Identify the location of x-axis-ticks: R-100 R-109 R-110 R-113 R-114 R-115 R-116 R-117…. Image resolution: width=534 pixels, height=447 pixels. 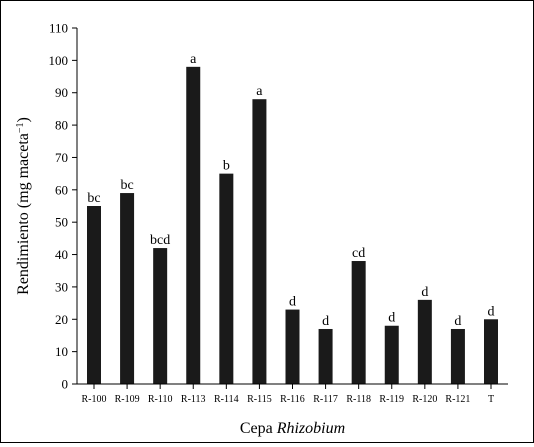
(288, 394).